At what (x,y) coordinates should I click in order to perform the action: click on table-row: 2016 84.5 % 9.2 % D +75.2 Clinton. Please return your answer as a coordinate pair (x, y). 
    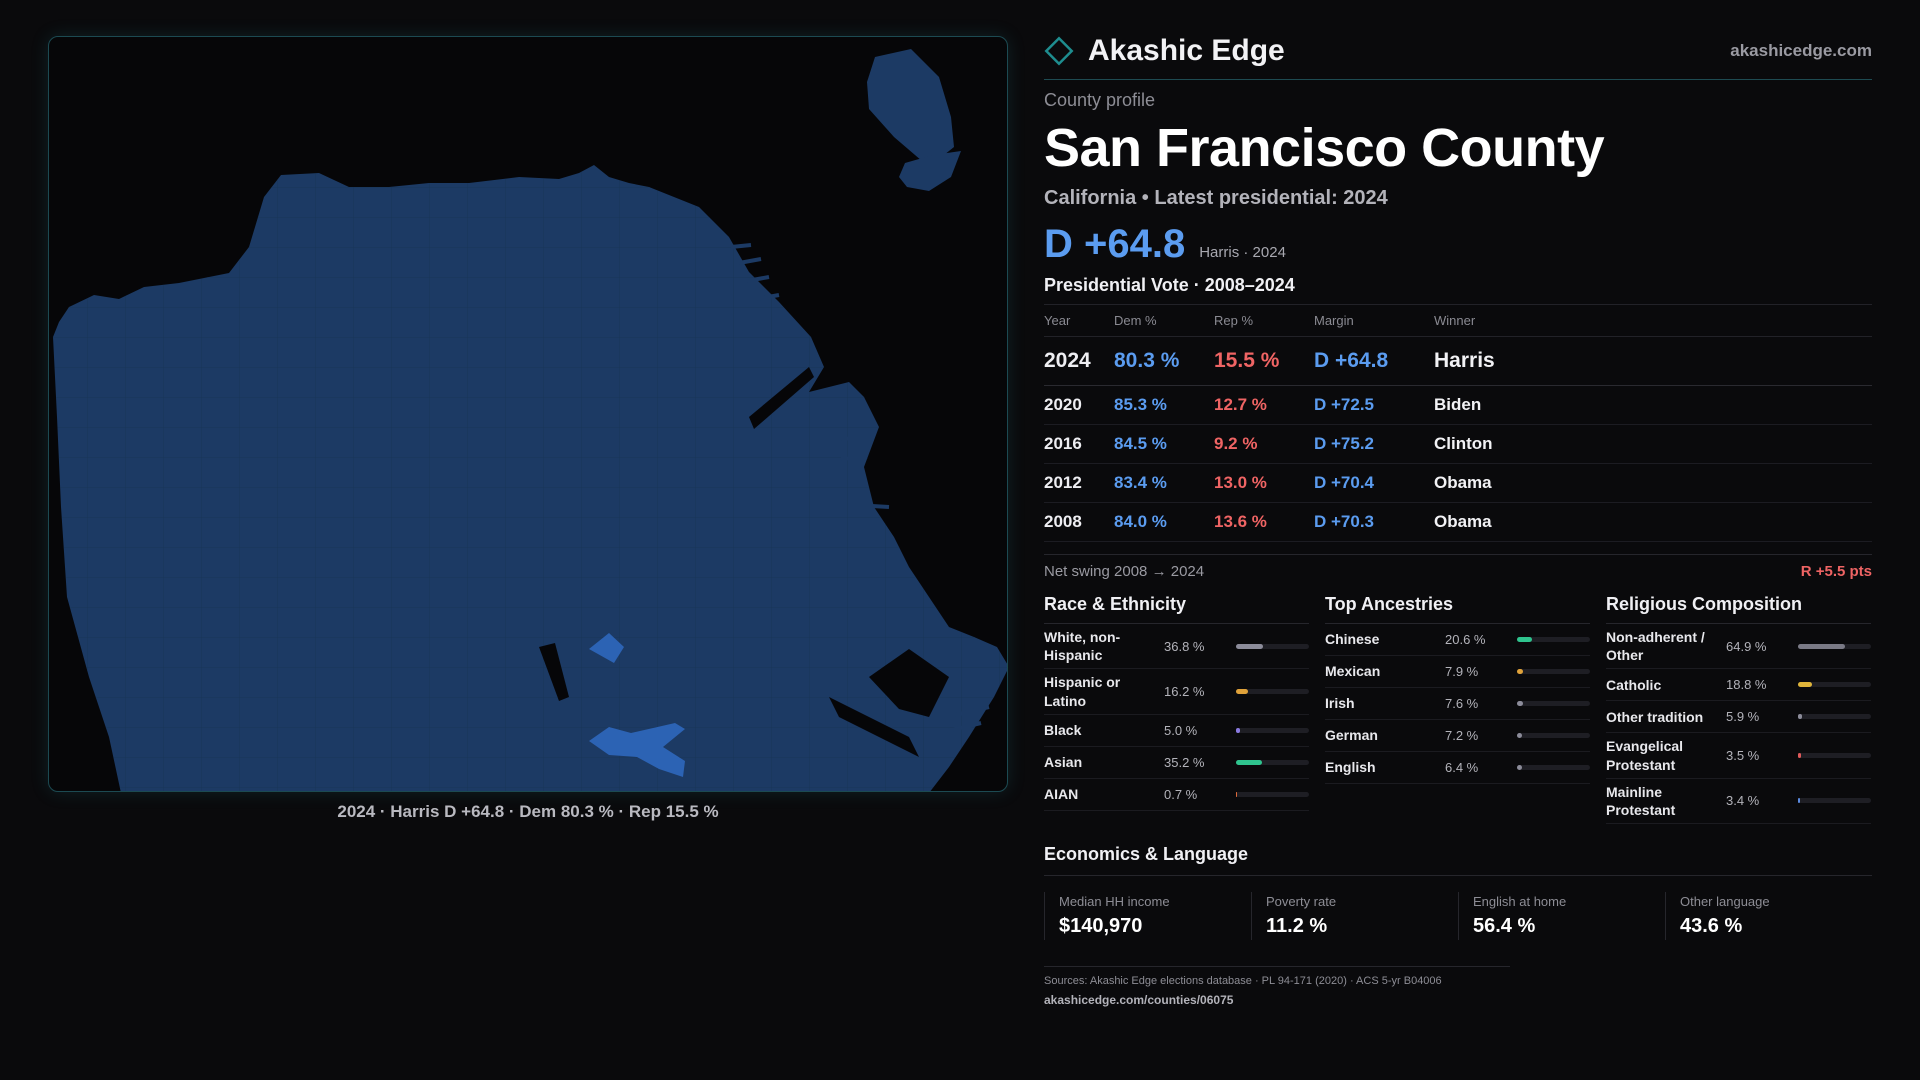
    Looking at the image, I should click on (1458, 444).